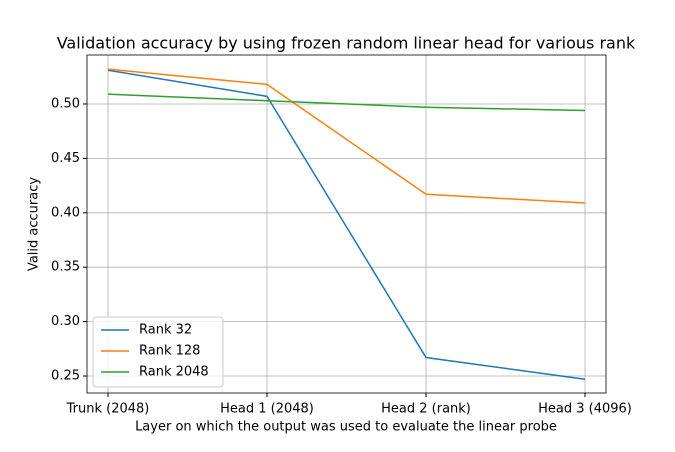 The width and height of the screenshot is (675, 452). Describe the element at coordinates (65, 267) in the screenshot. I see `y-tick-label: 0.35` at that location.